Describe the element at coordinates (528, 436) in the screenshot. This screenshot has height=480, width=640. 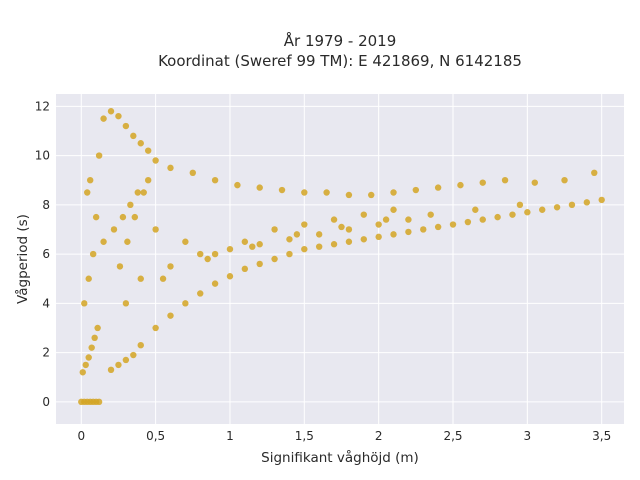
I see `x-tick-label: 3` at that location.